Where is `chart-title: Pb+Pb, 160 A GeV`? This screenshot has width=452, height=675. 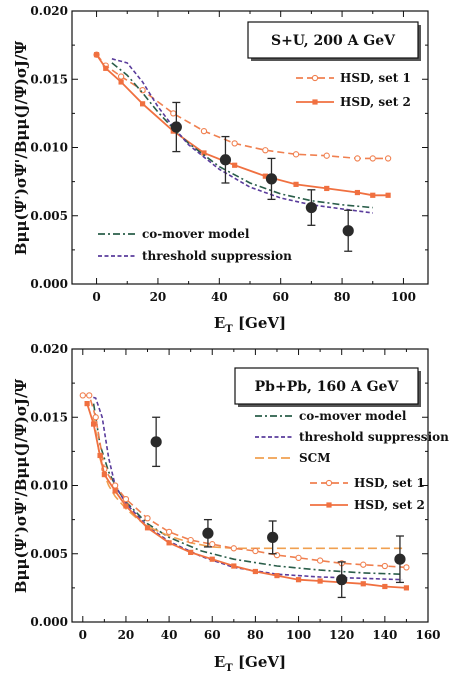
chart-title: Pb+Pb, 160 A GeV is located at coordinates (327, 387).